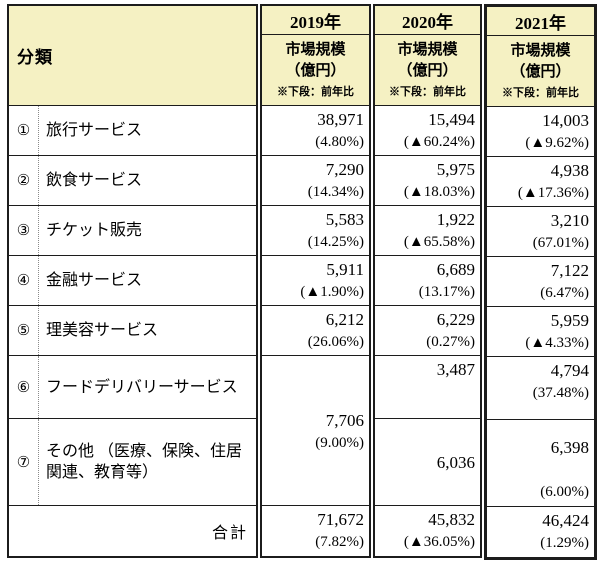 This screenshot has width=600, height=562. I want to click on yoy: (1.29%), so click(564, 543).